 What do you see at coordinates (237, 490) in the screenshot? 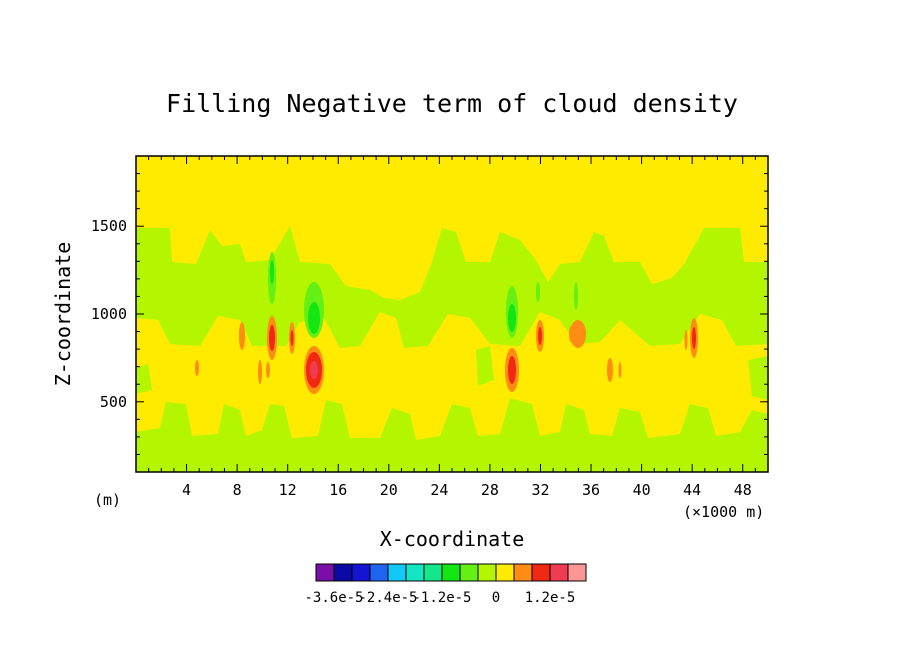
I see `x-tick-label: 8` at bounding box center [237, 490].